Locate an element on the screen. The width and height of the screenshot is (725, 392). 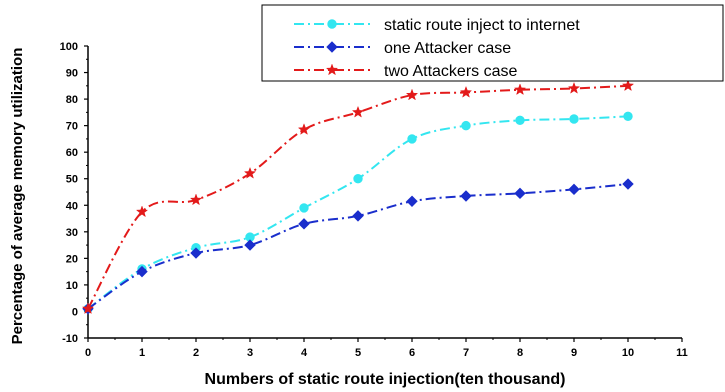
x-tick-label: 10 is located at coordinates (628, 353).